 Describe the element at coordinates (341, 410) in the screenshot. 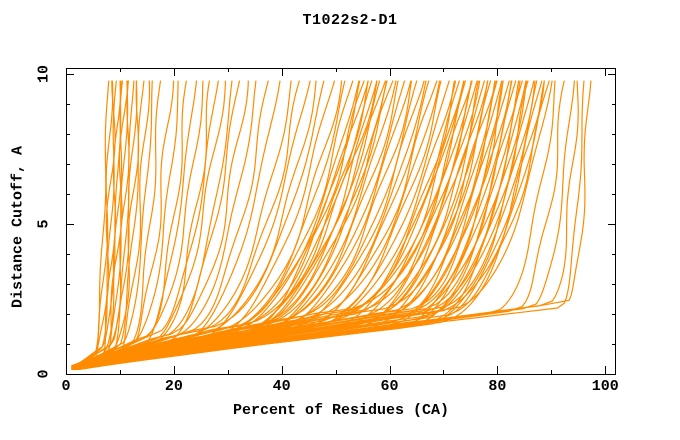

I see `x-axis-title: Percent of Residues (CA)` at that location.